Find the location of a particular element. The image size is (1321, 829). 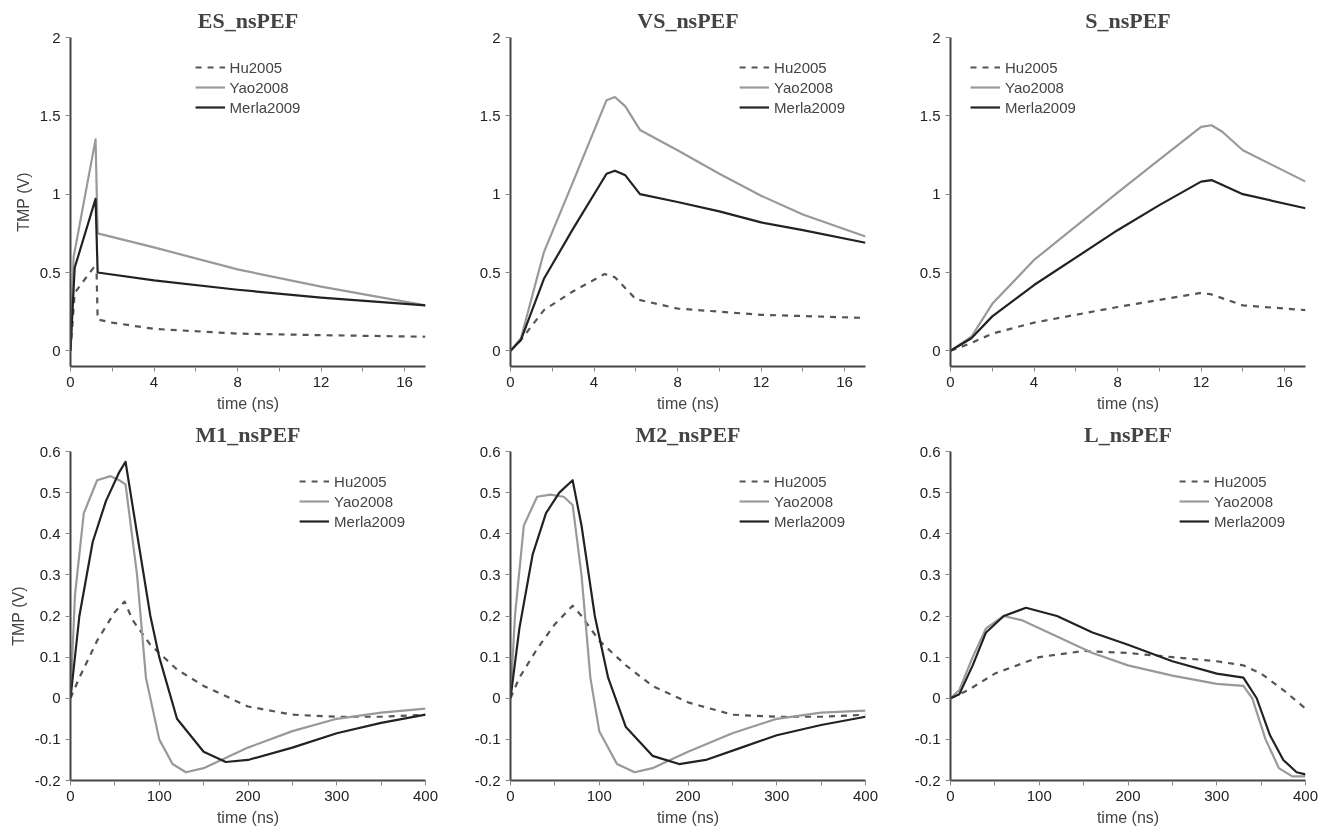

chart-title: ES_nsPEF is located at coordinates (248, 20).